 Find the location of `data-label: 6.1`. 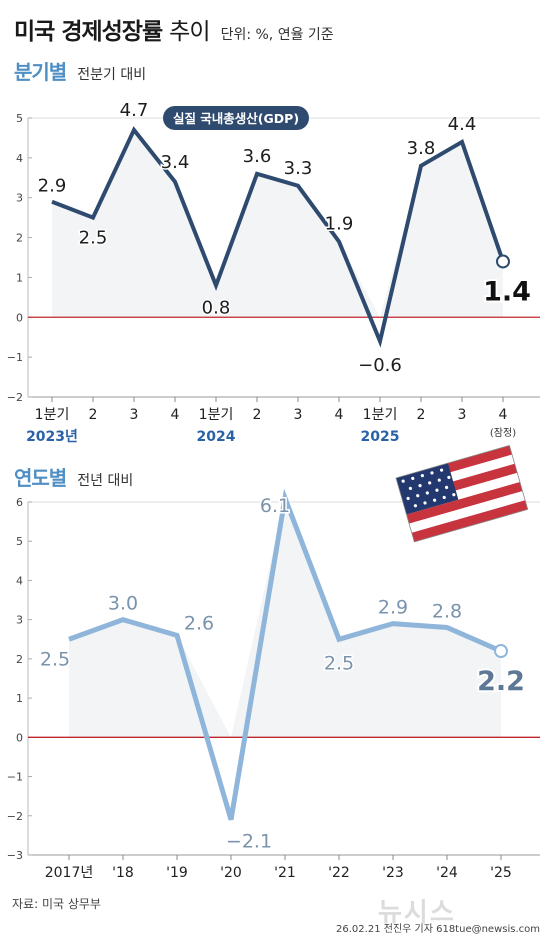

data-label: 6.1 is located at coordinates (275, 506).